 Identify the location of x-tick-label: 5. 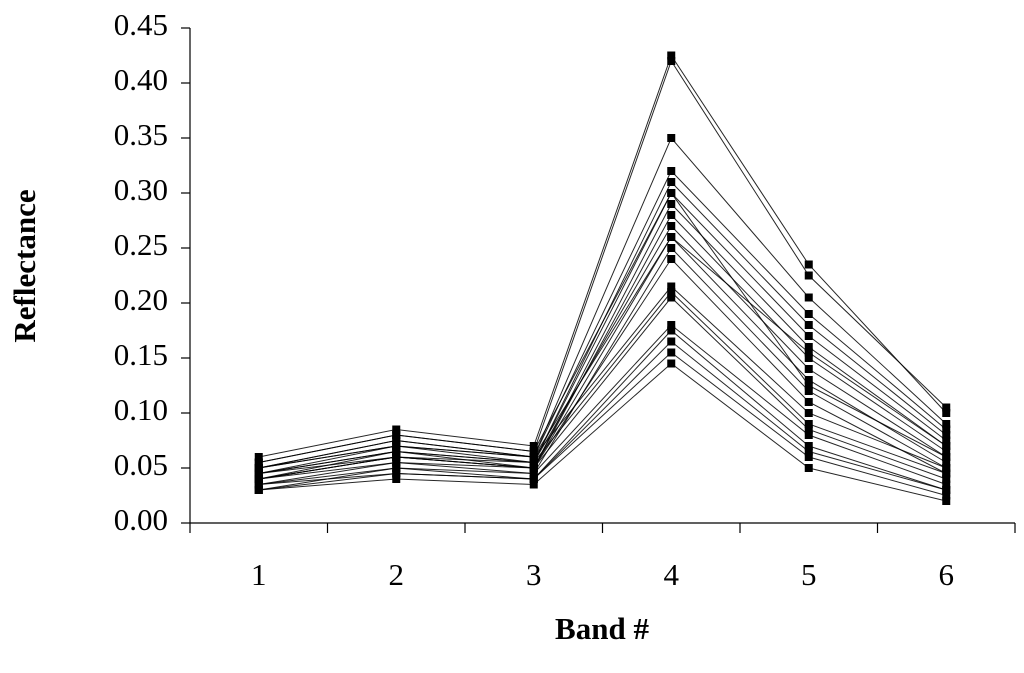
(809, 574).